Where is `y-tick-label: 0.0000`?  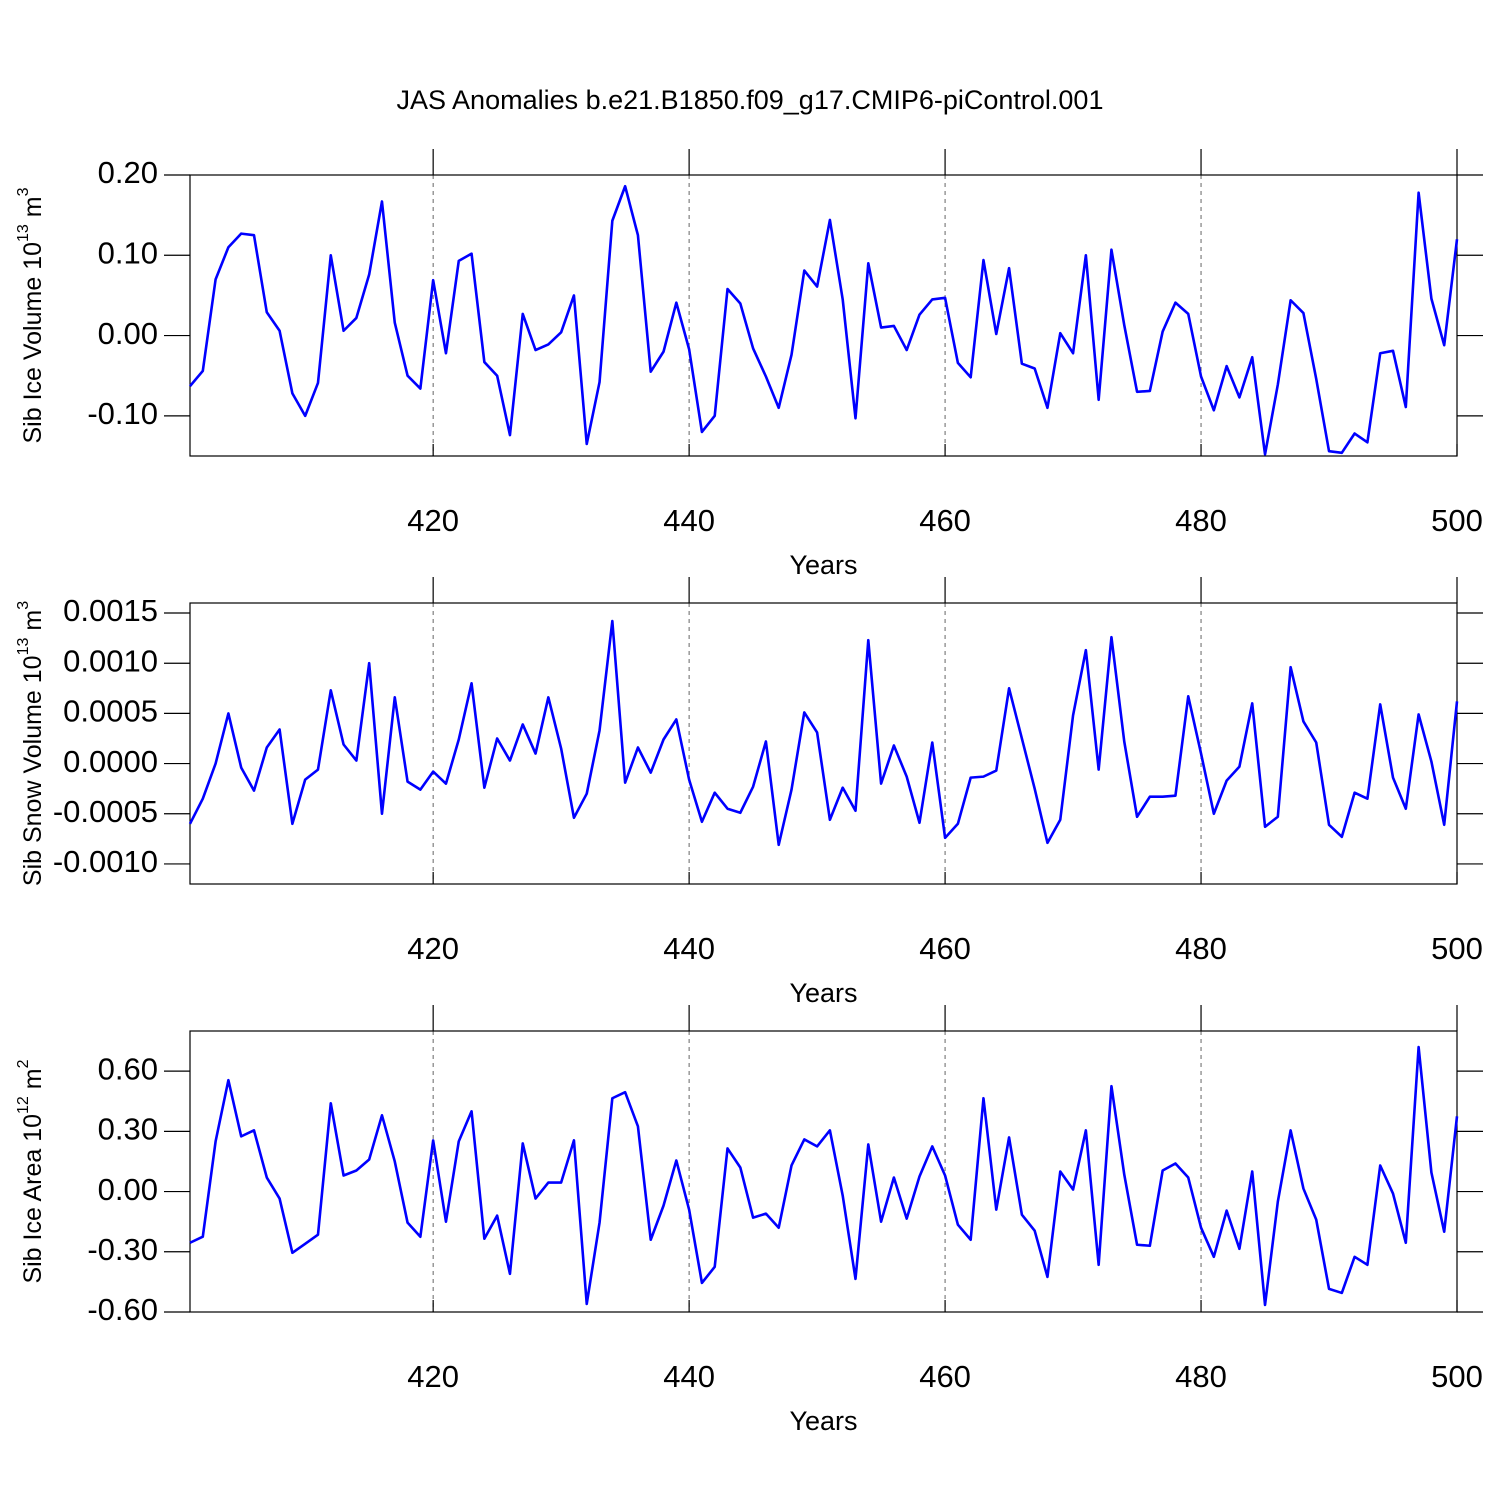
y-tick-label: 0.0000 is located at coordinates (110, 761).